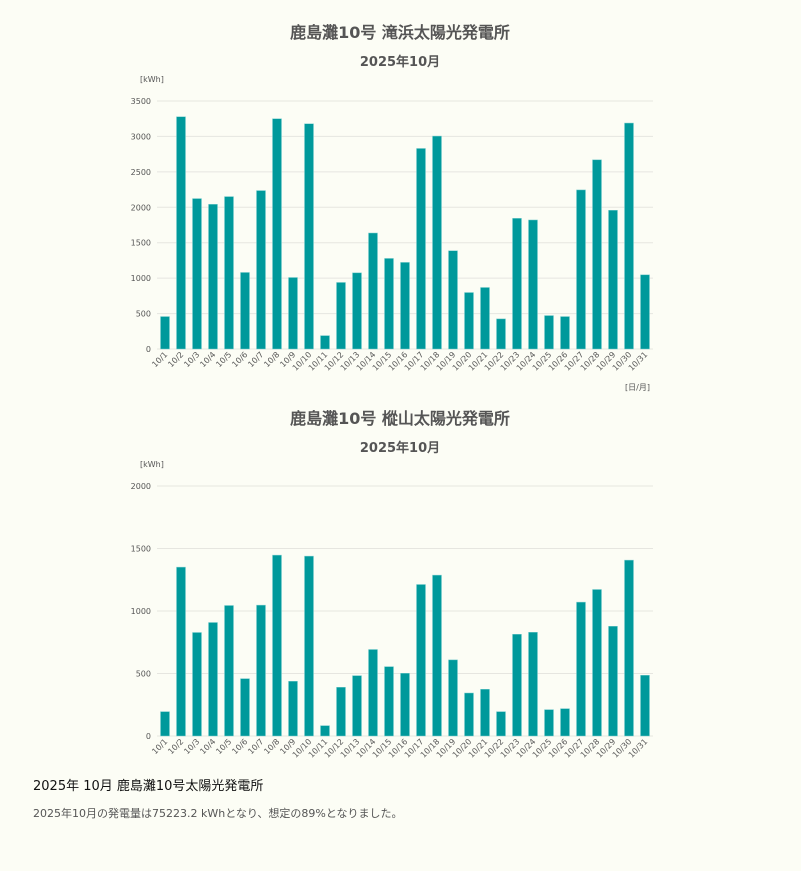  I want to click on chart-title: 鹿島灘10号 樅山太陽光発電所, so click(400, 418).